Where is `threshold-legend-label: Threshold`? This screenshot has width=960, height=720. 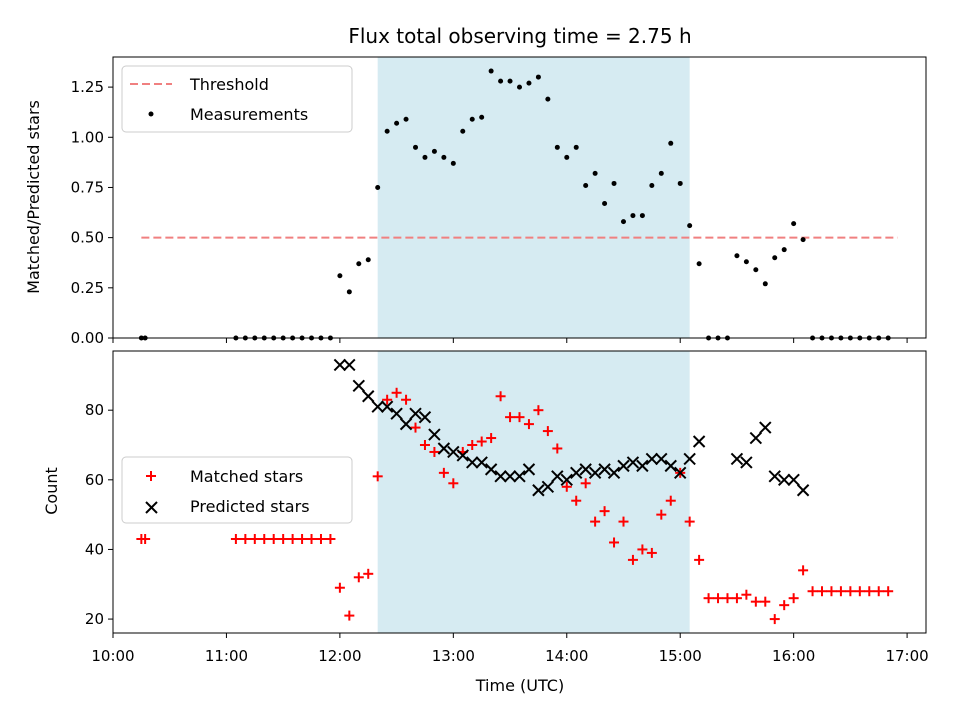
threshold-legend-label: Threshold is located at coordinates (229, 84).